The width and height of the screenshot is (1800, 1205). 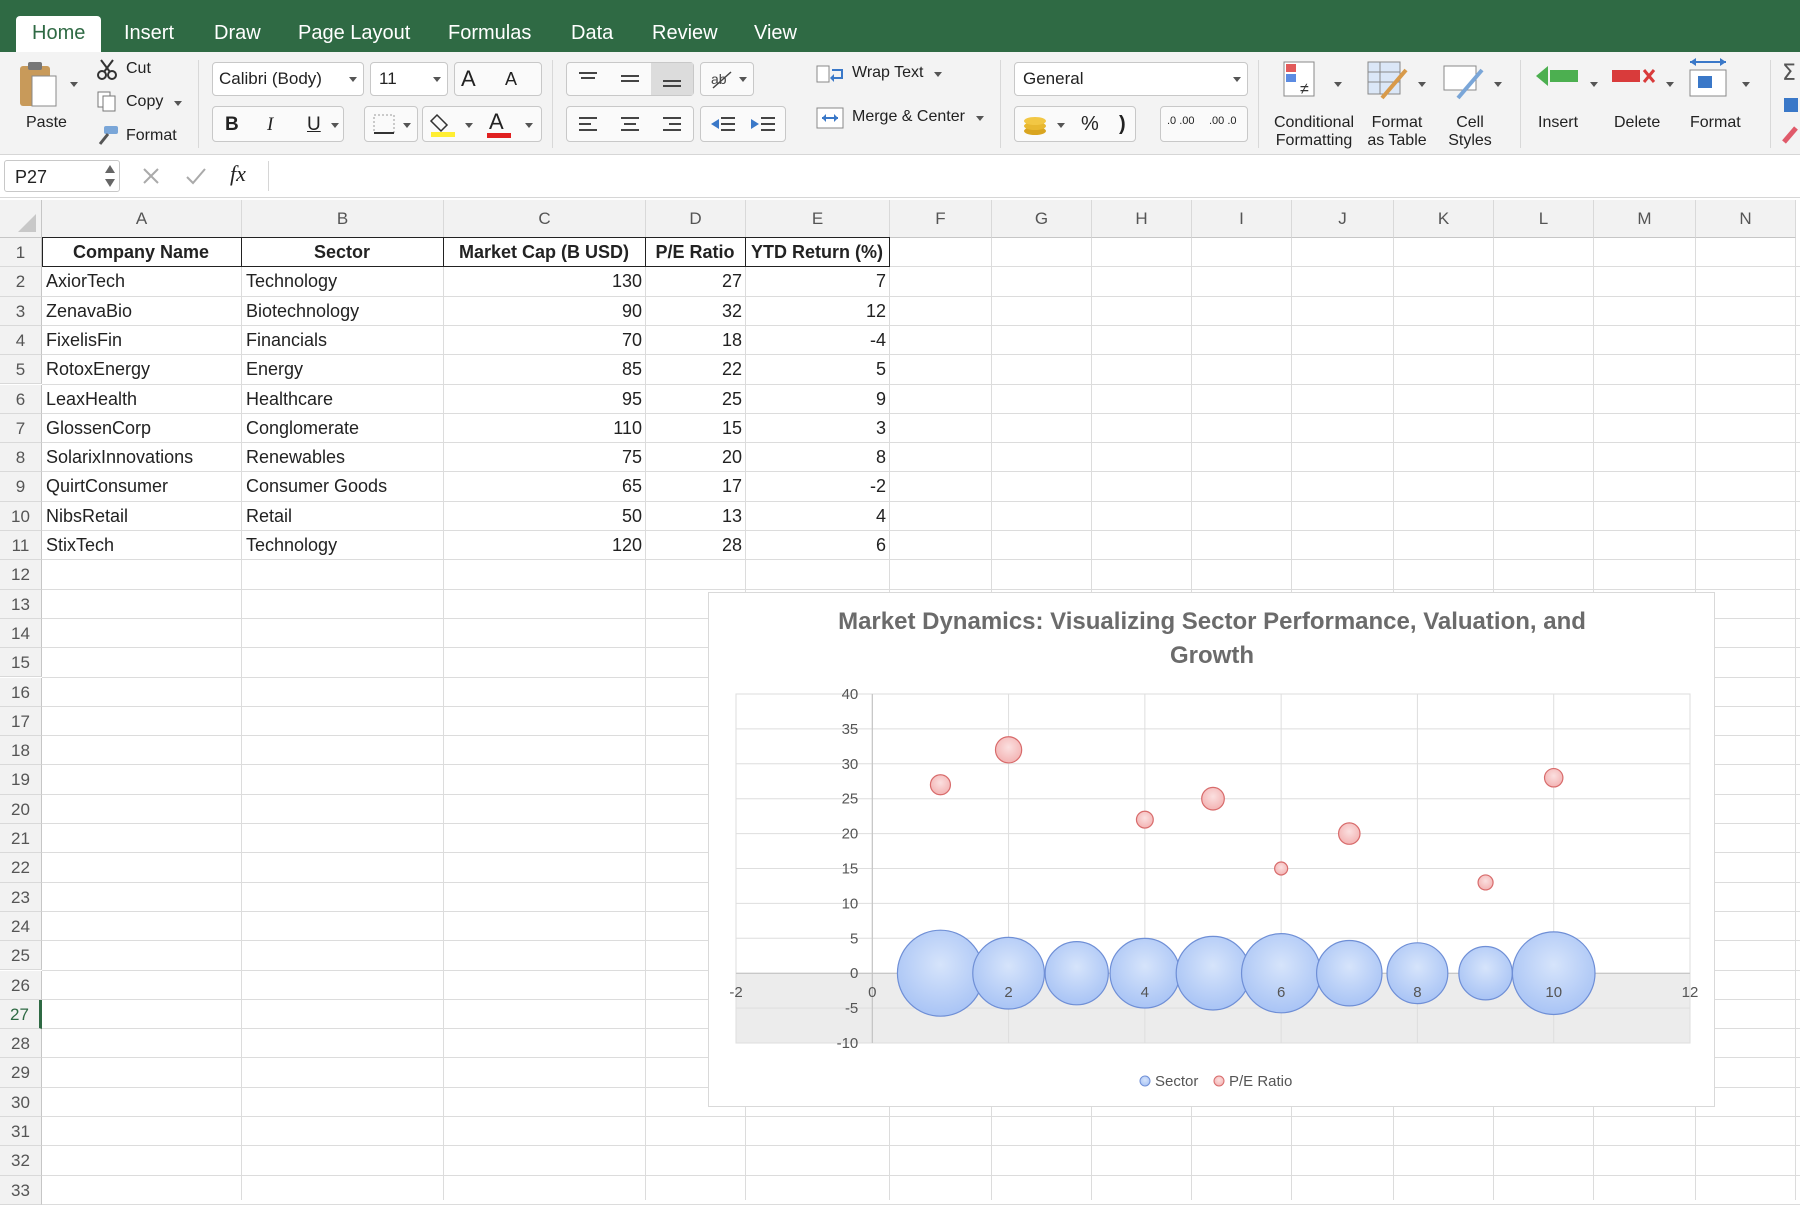 I want to click on fill-color-dropdown-caret, so click(x=469, y=125).